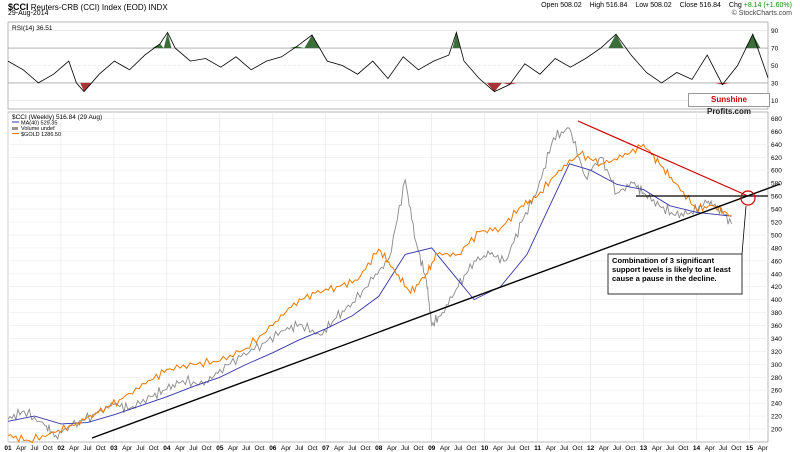  I want to click on price-tick-label: 400, so click(776, 300).